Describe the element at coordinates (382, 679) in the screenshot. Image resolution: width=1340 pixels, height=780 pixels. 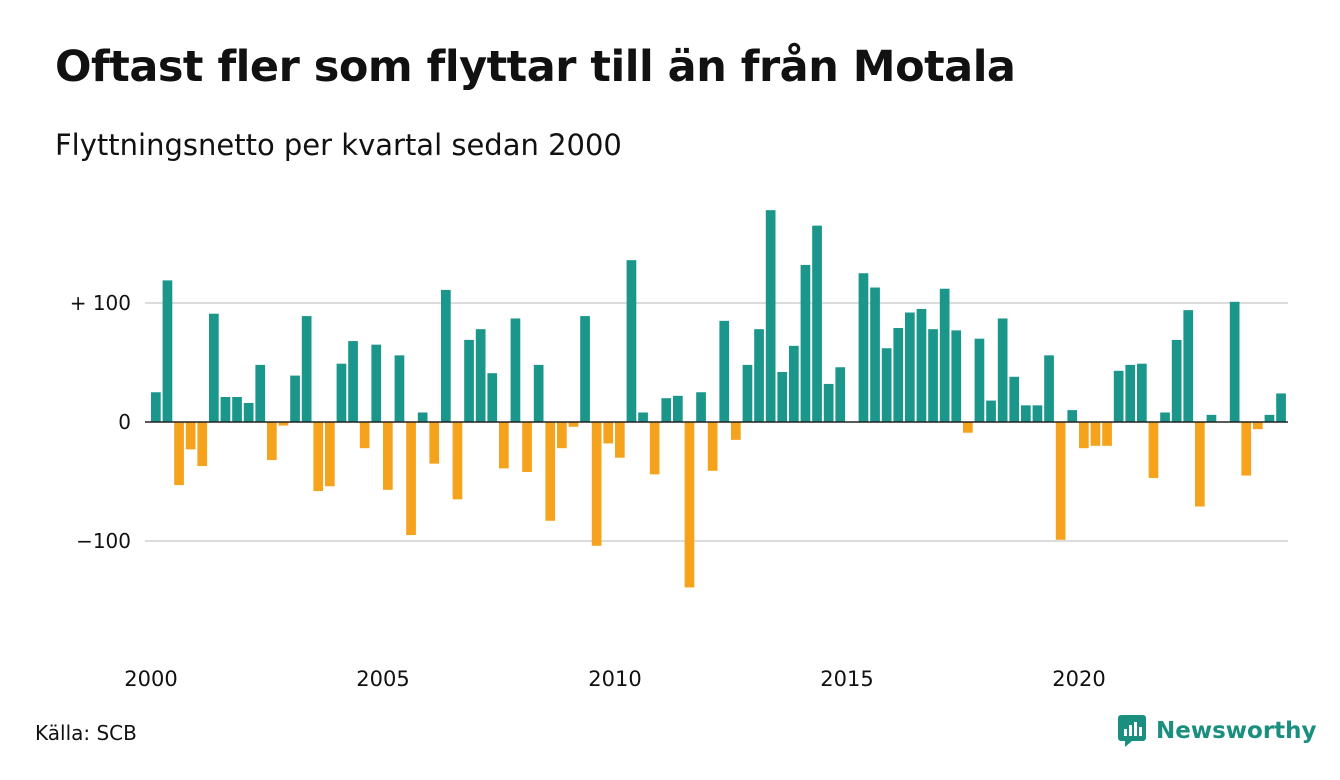
I see `x-tick-label: 2005` at that location.